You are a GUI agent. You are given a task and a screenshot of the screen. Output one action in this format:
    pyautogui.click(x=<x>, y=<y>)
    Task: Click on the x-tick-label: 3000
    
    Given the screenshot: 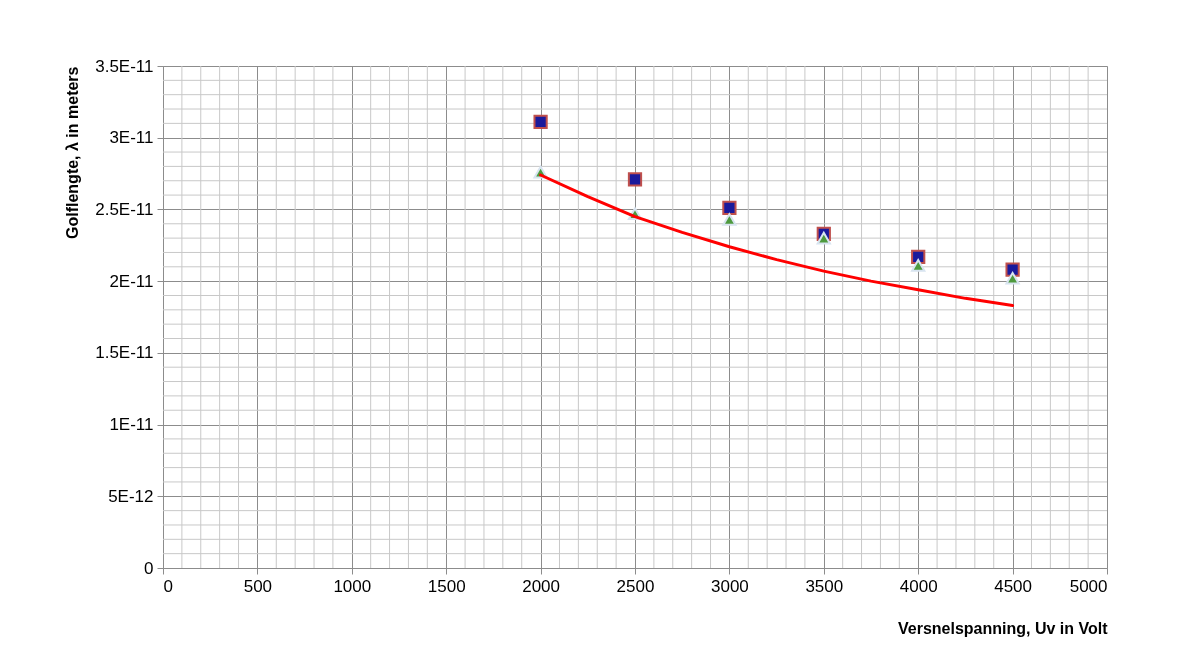 What is the action you would take?
    pyautogui.click(x=729, y=586)
    